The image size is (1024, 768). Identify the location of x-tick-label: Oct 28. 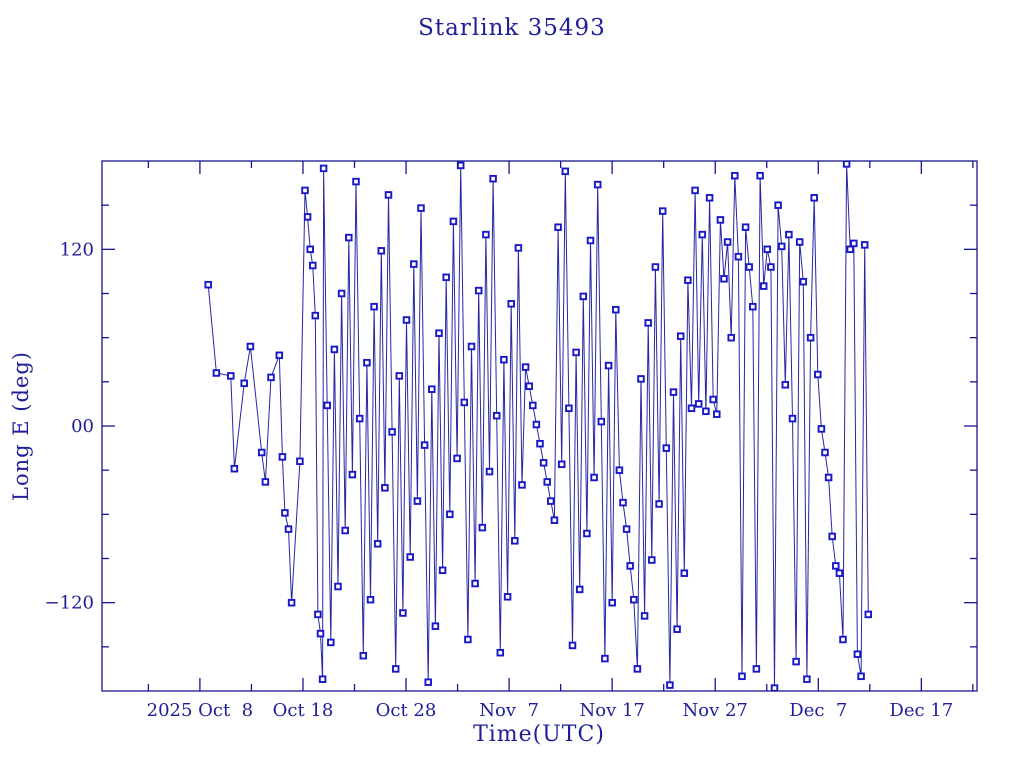
(406, 710).